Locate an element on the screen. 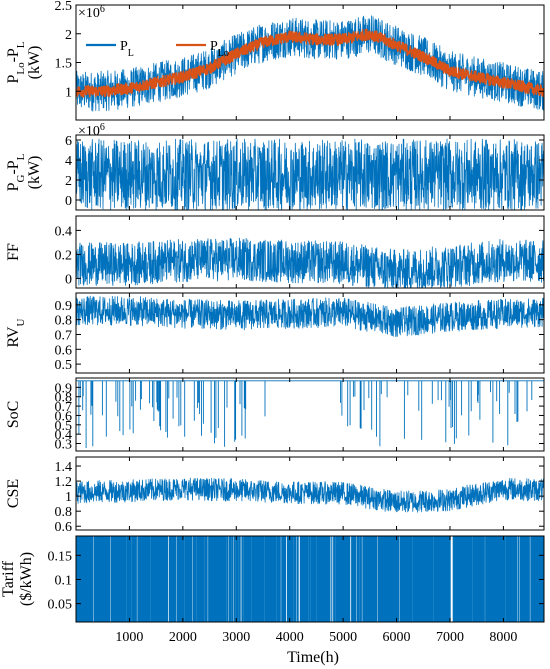 The image size is (550, 669). x-axis-label: Time(h) is located at coordinates (313, 657).